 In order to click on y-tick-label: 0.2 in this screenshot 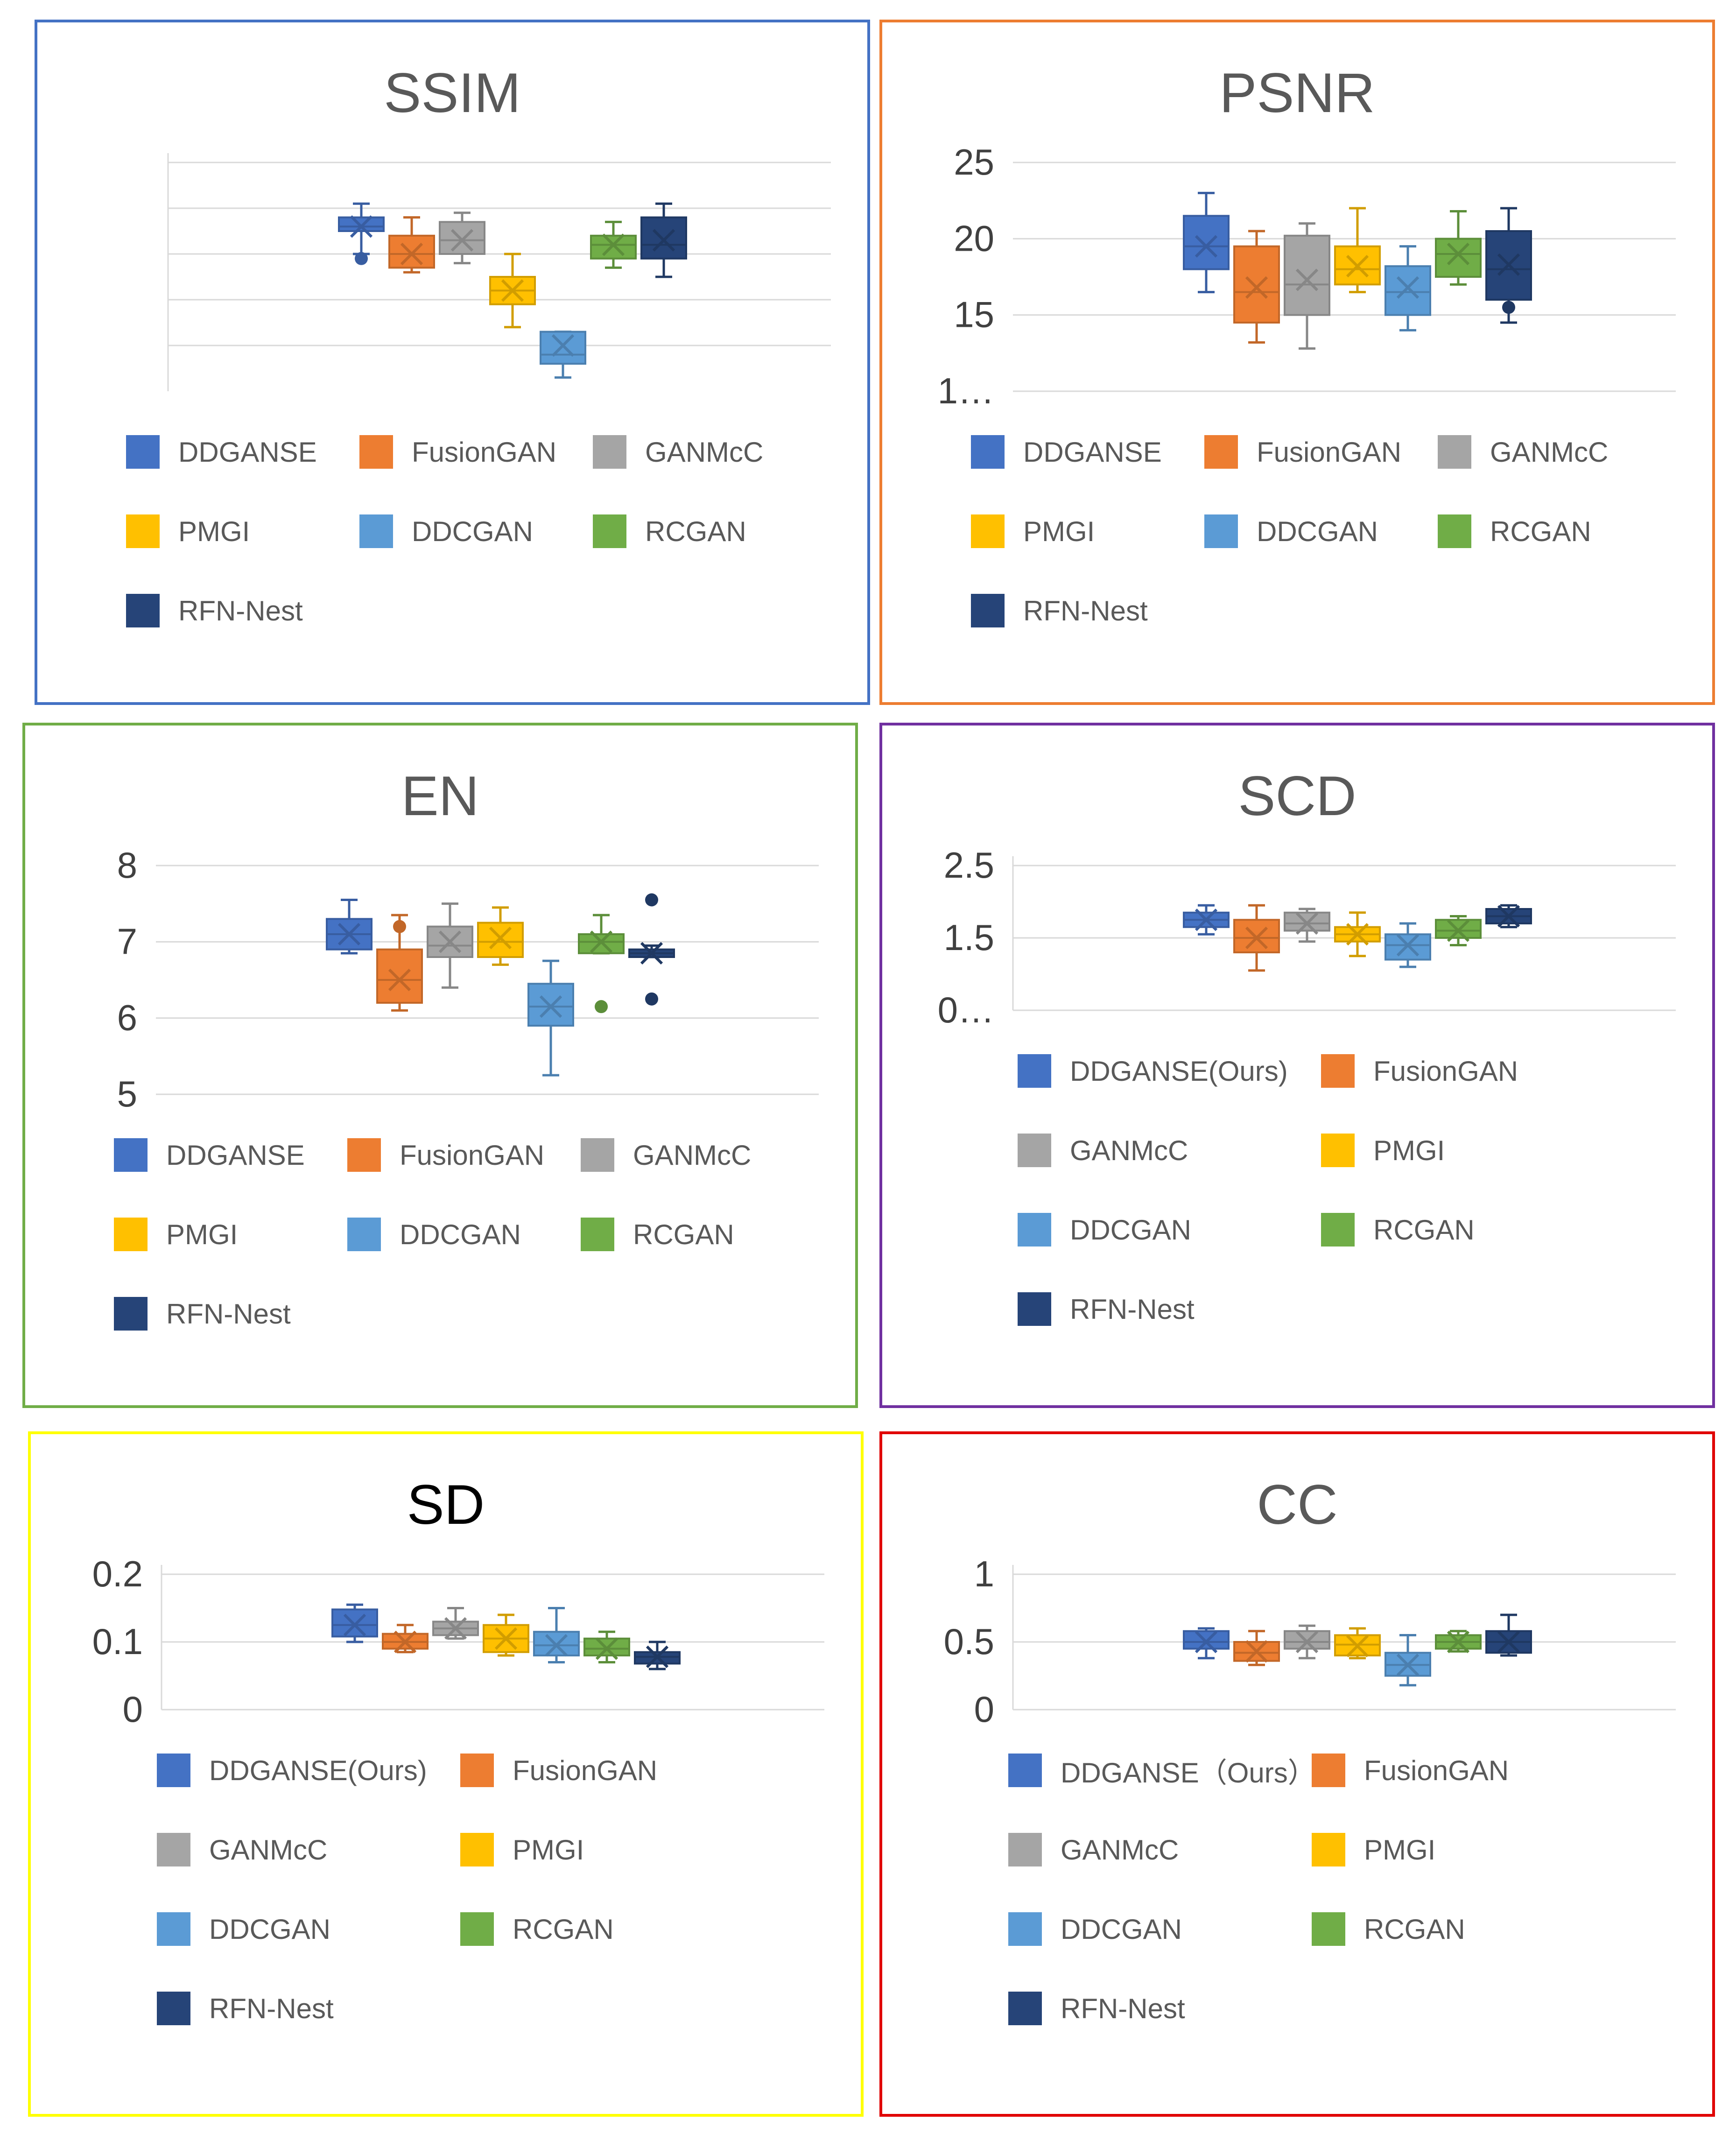, I will do `click(117, 1573)`.